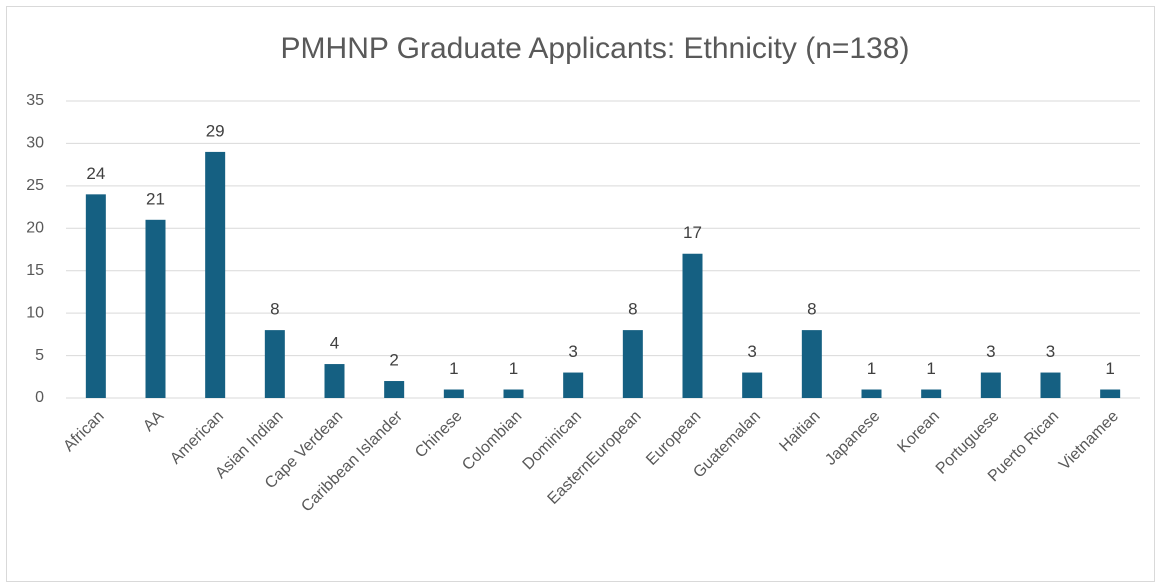 Image resolution: width=1161 pixels, height=588 pixels. I want to click on y-tick-label: 10, so click(35, 312).